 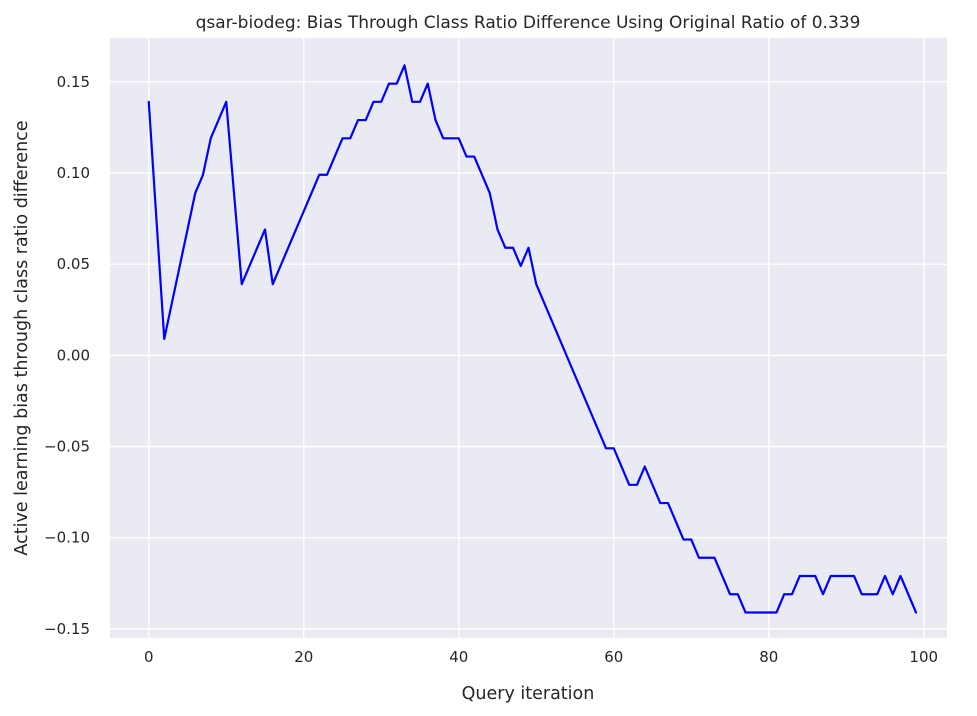 I want to click on x-tick-label: 80, so click(x=768, y=657).